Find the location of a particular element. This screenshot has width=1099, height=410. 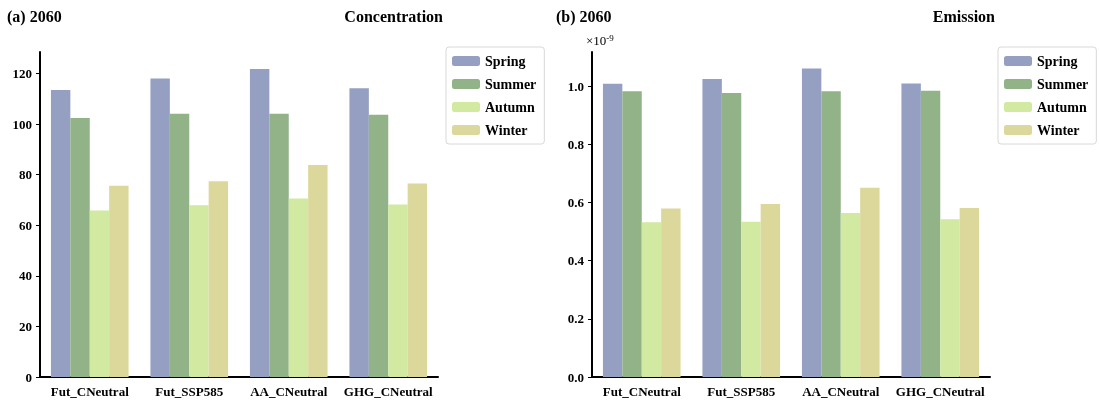

y-tick-label: 40 is located at coordinates (25, 276).